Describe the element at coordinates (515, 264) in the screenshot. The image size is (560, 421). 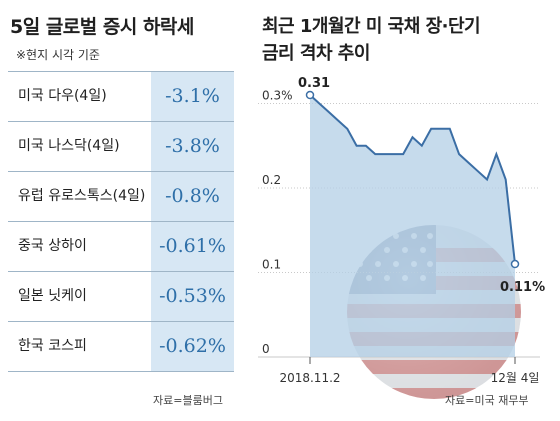
I see `data-point-end` at that location.